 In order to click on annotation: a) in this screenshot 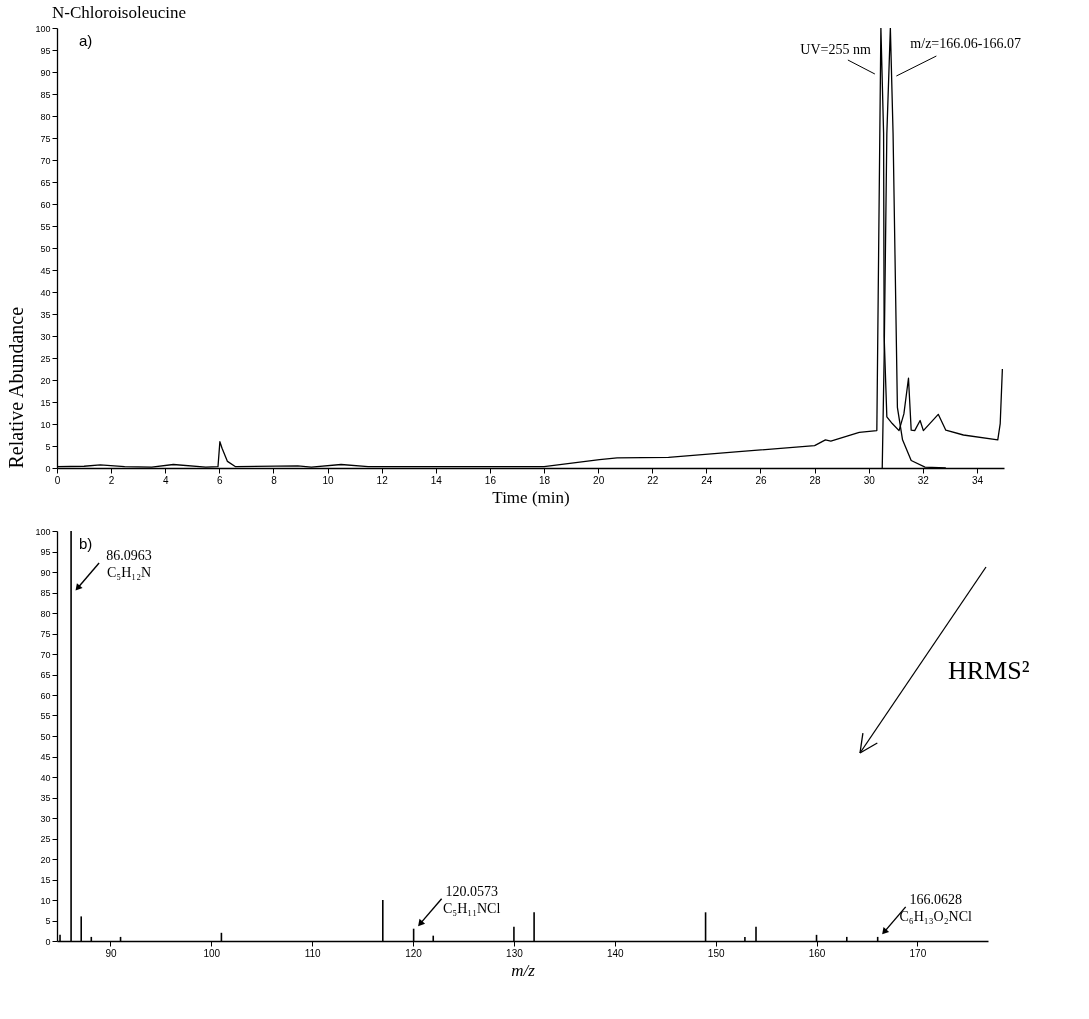, I will do `click(86, 40)`.